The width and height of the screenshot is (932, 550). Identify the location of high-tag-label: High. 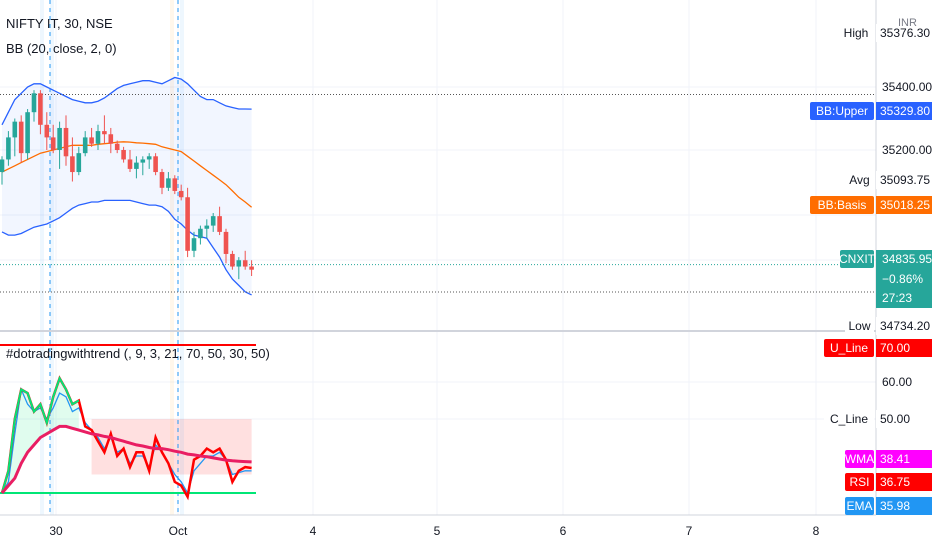
(856, 33).